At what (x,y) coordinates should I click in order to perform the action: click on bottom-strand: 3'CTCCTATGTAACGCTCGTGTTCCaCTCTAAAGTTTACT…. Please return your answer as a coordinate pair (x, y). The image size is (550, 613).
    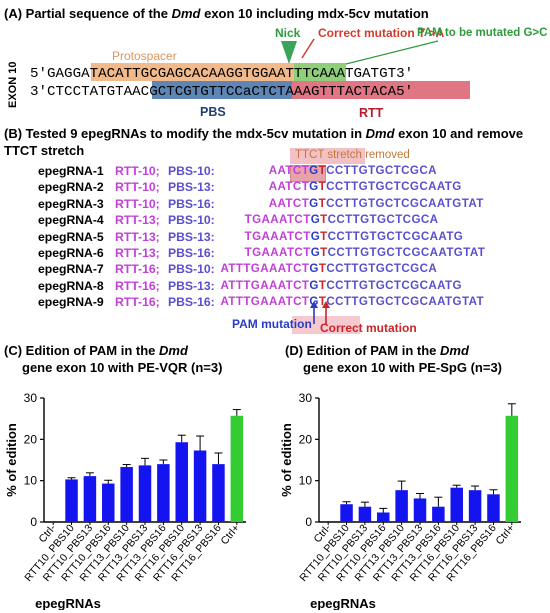
    Looking at the image, I should click on (221, 92).